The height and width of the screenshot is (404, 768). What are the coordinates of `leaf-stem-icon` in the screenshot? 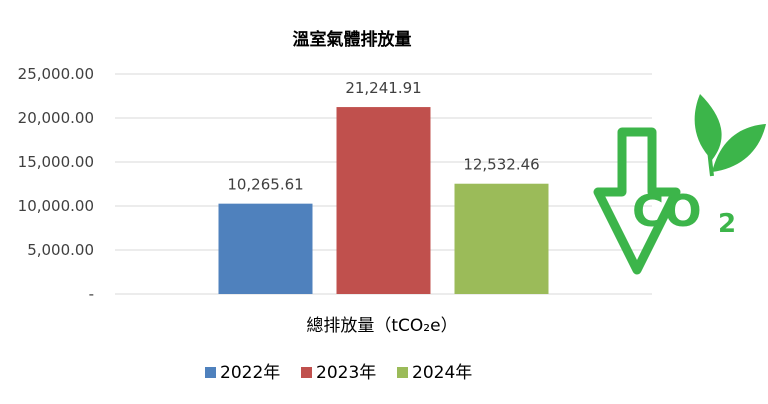 It's located at (708, 143).